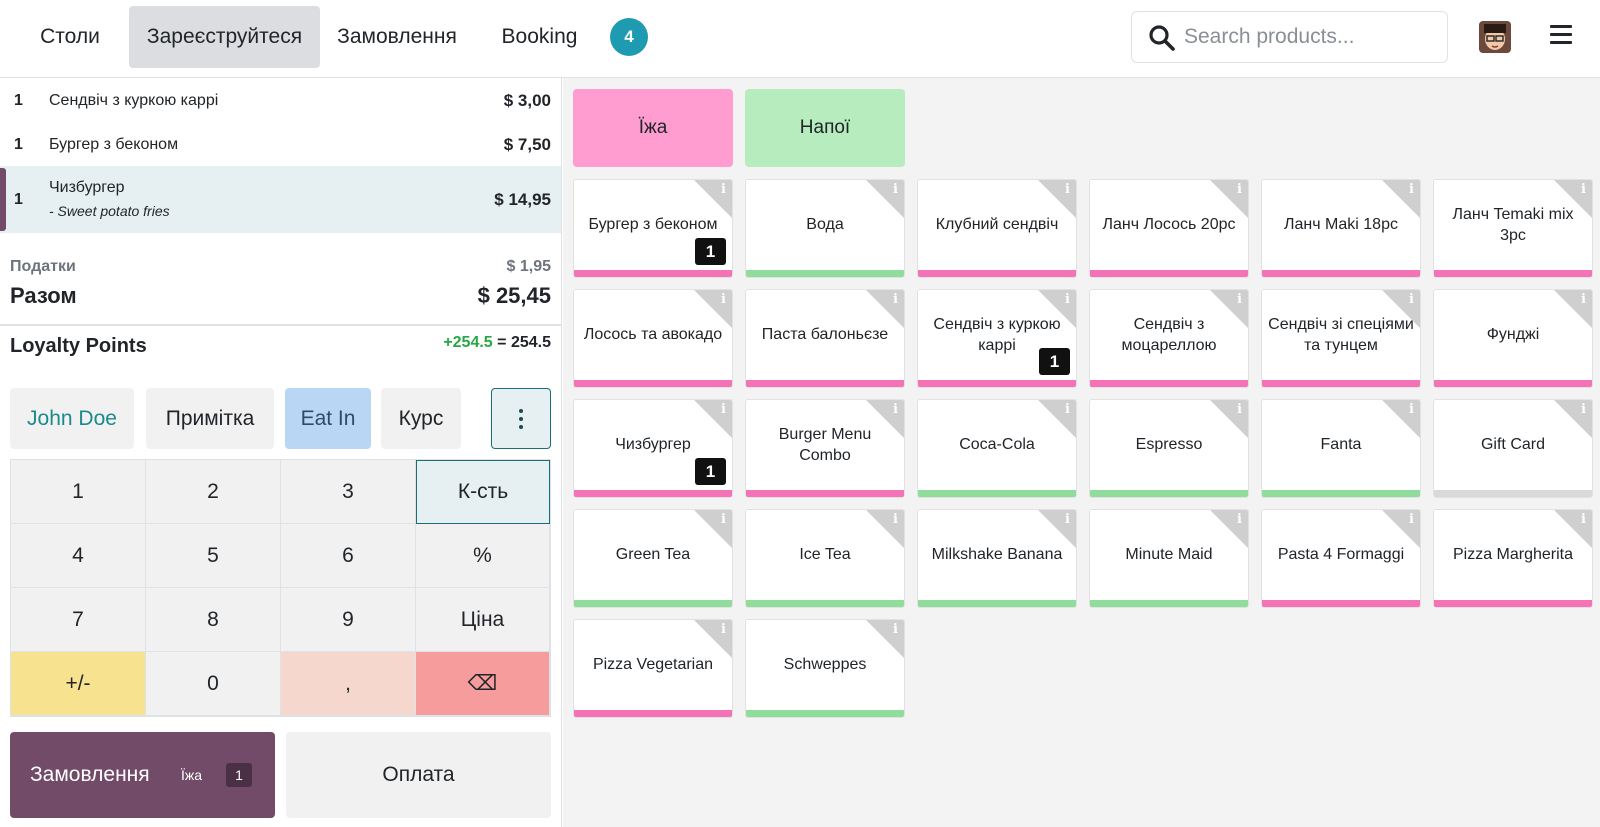 The height and width of the screenshot is (827, 1600). What do you see at coordinates (348, 492) in the screenshot?
I see `numpad-key-3: 3` at bounding box center [348, 492].